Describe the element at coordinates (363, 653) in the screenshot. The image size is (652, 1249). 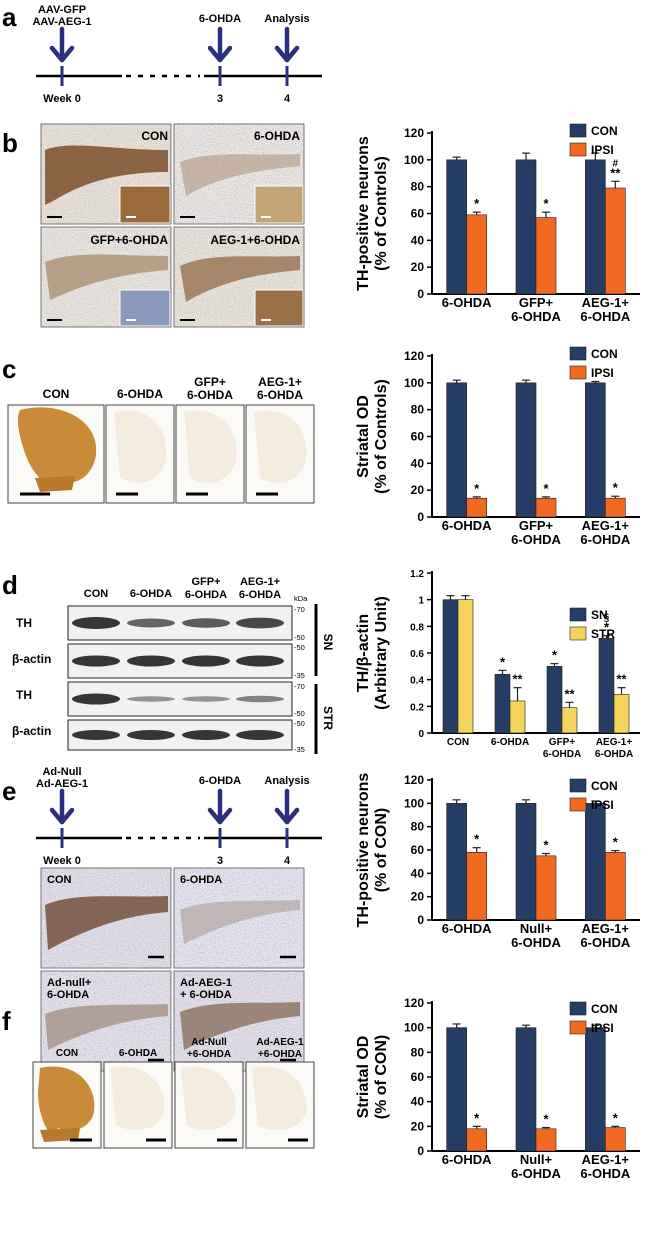
I see `y-axis-label: TH/β-actin` at that location.